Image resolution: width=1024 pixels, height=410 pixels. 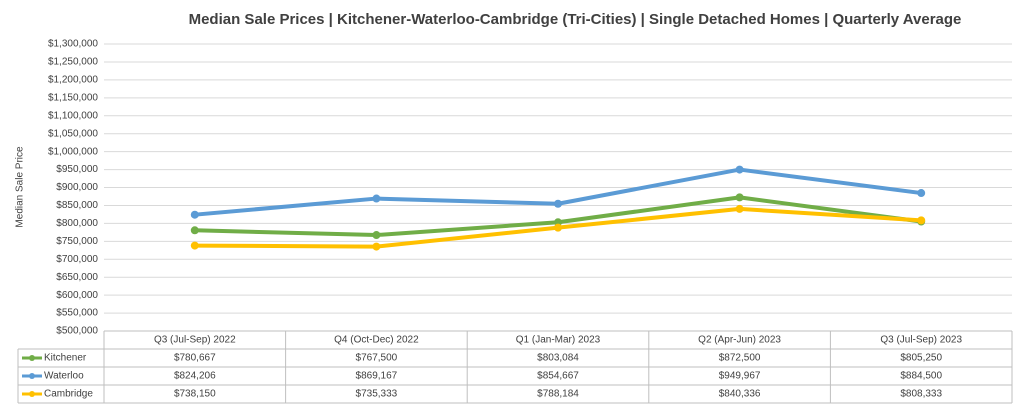 I want to click on table-cell: $735,333, so click(x=377, y=394).